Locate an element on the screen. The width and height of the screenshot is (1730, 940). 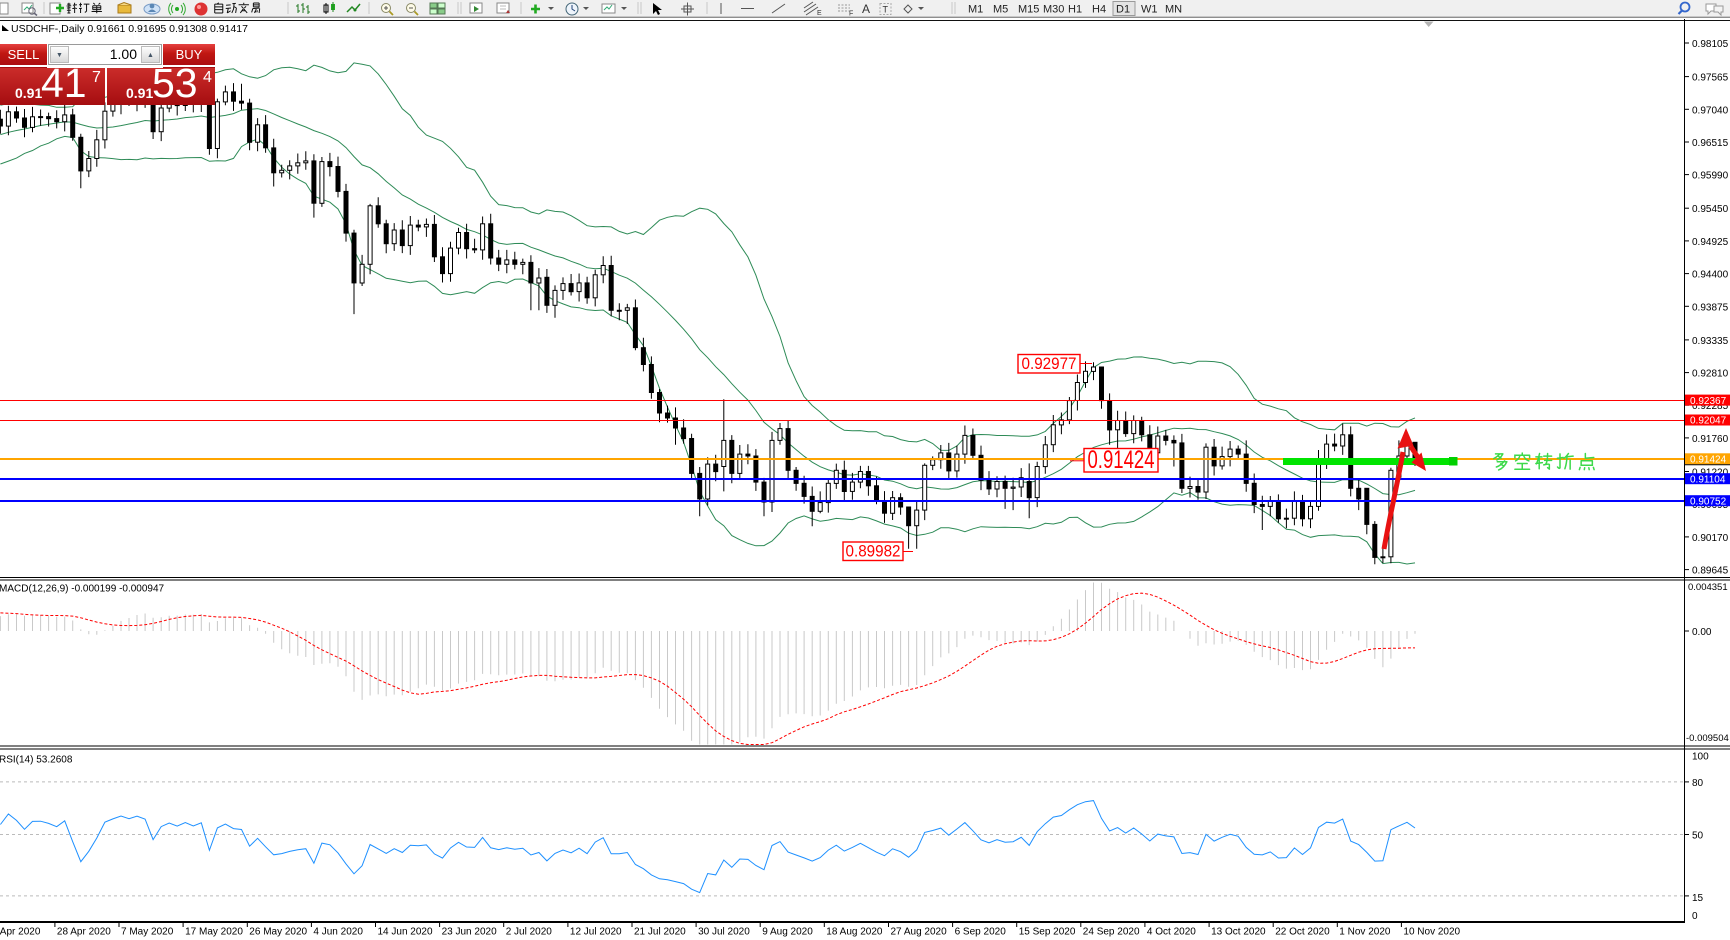
svg-text: D1 is located at coordinates (1123, 10).